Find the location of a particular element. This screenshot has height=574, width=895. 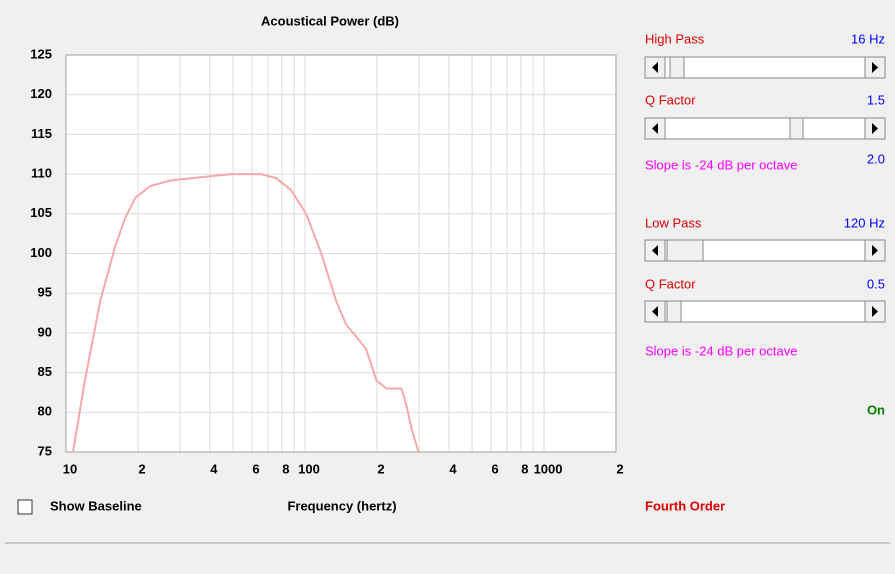

x-tick-label: 1000 is located at coordinates (548, 468).